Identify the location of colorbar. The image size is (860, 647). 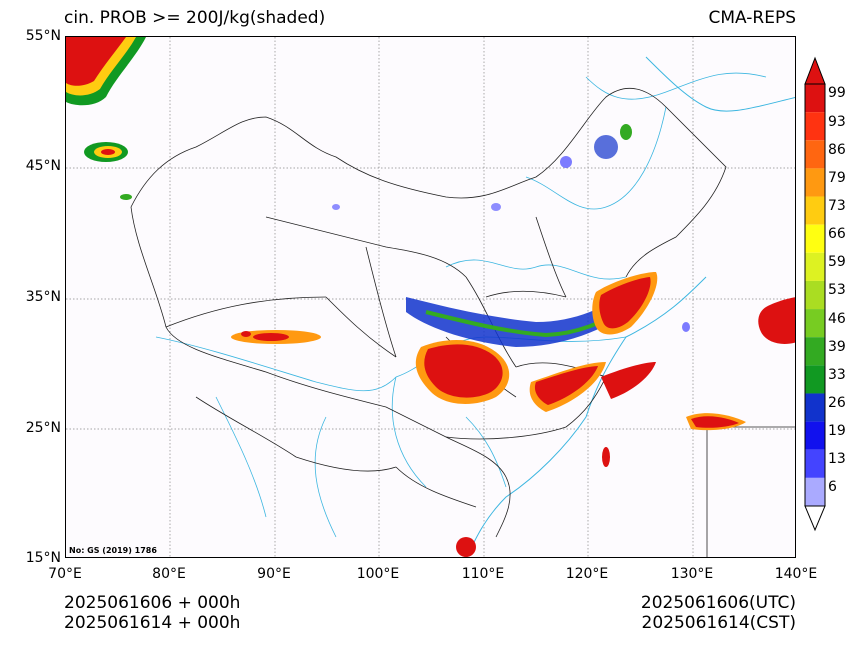
(815, 294).